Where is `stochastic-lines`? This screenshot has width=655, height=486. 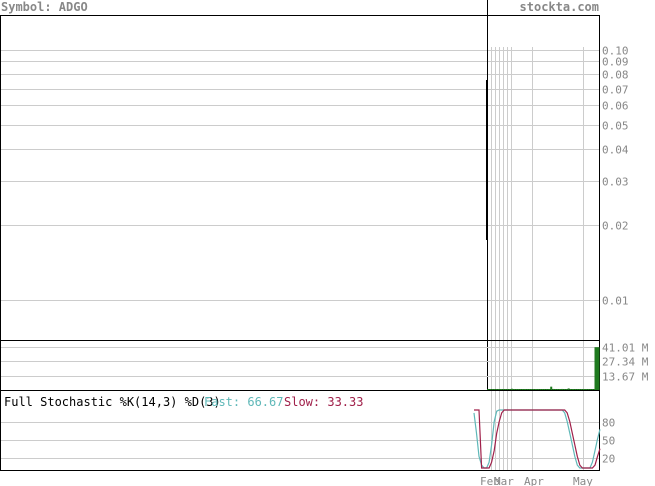 stochastic-lines is located at coordinates (537, 439).